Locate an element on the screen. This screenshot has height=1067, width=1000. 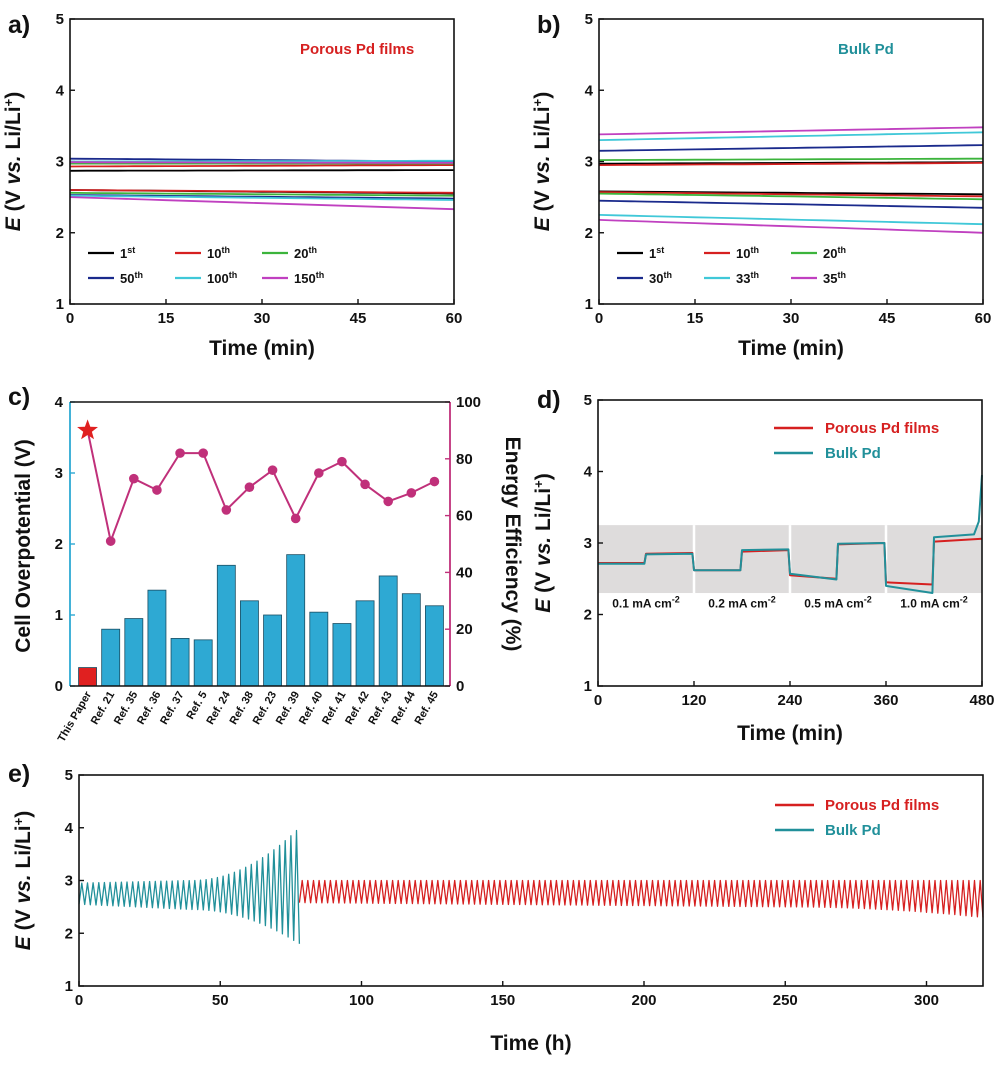
y-right-tick-label: 80 is located at coordinates (464, 459).